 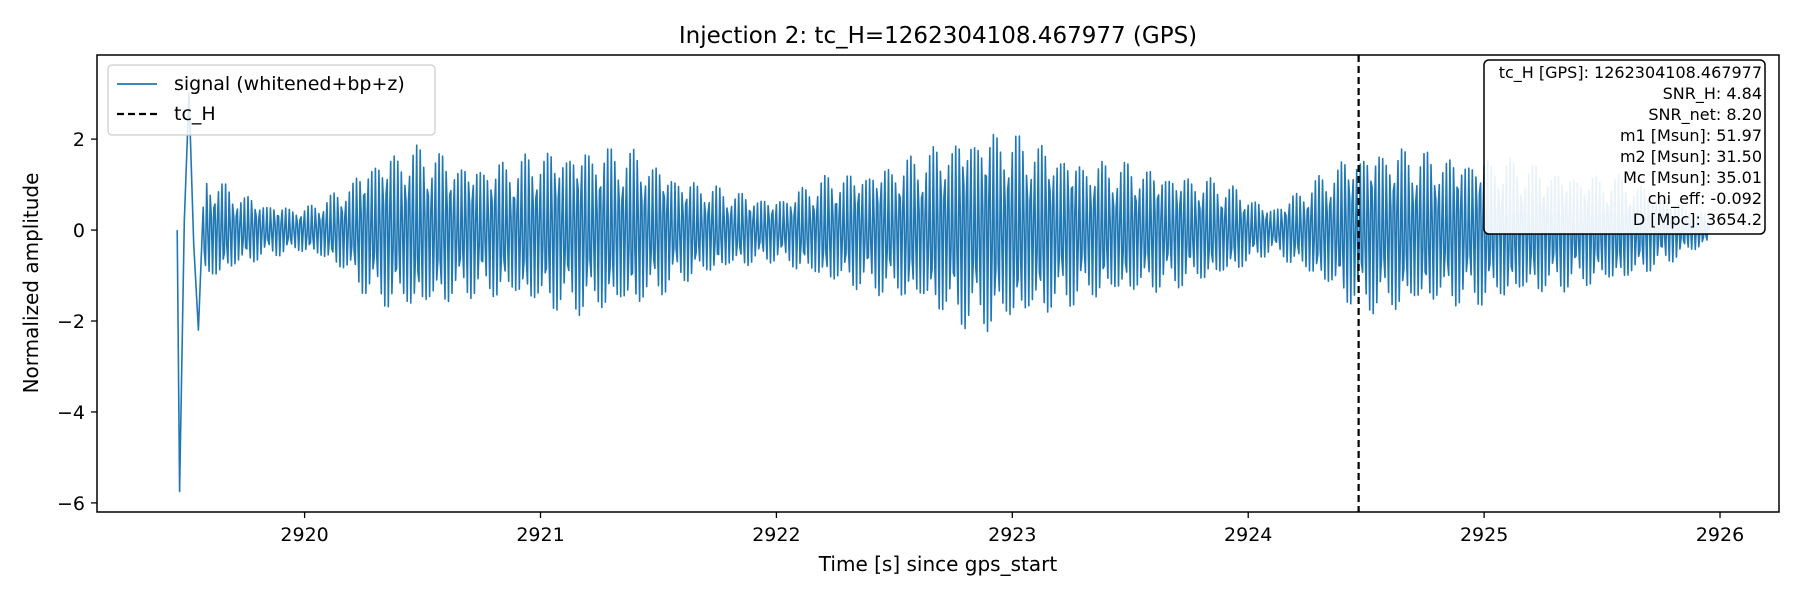 What do you see at coordinates (1630, 73) in the screenshot?
I see `info-tc-h: tc_H [GPS]: 1262304108.467977` at bounding box center [1630, 73].